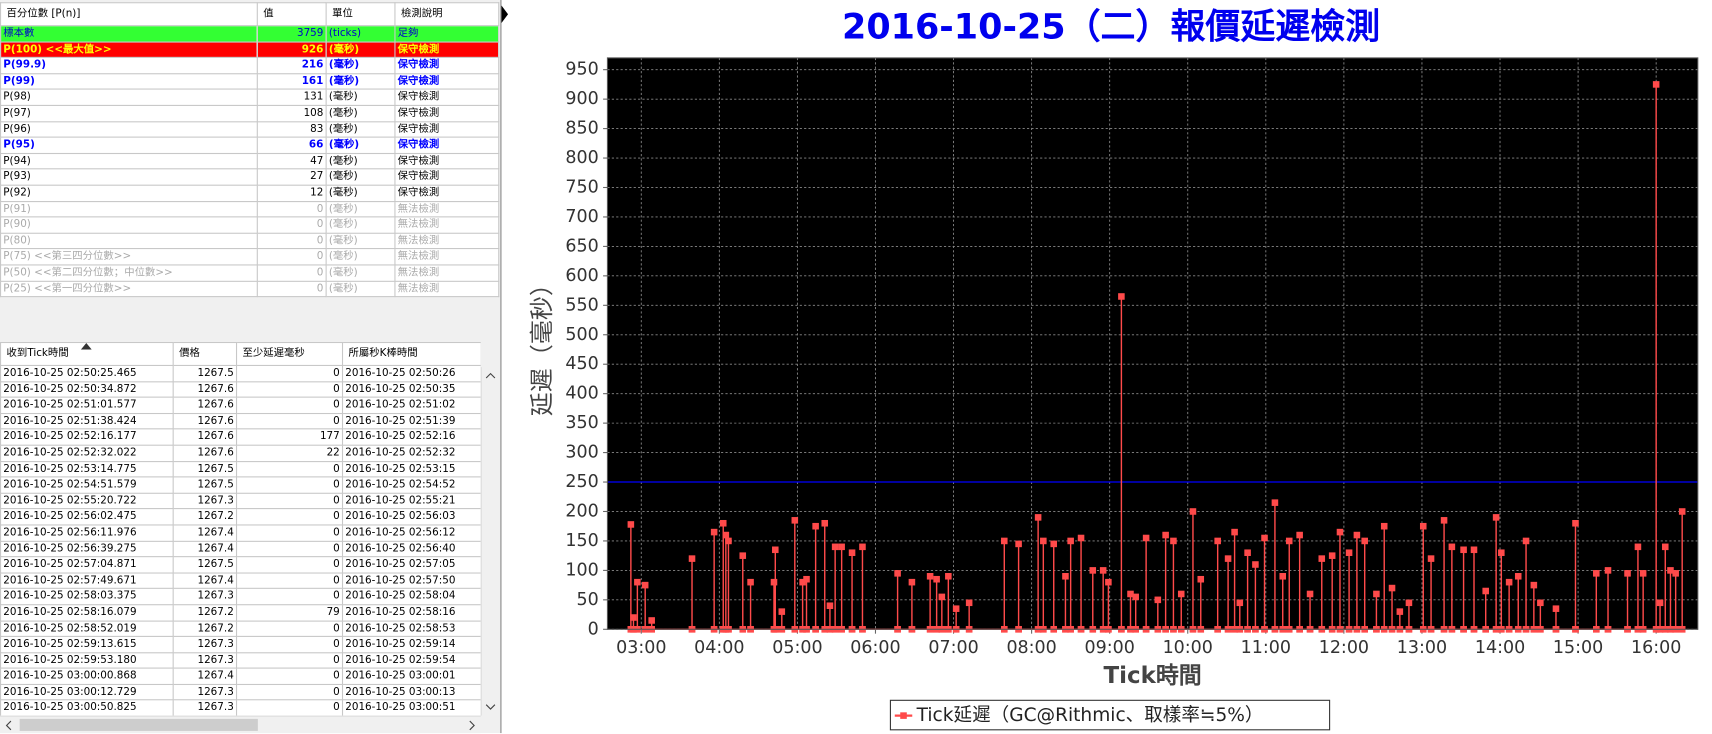 The width and height of the screenshot is (1712, 734). I want to click on column-header: 至少延遲毫秒, so click(289, 353).